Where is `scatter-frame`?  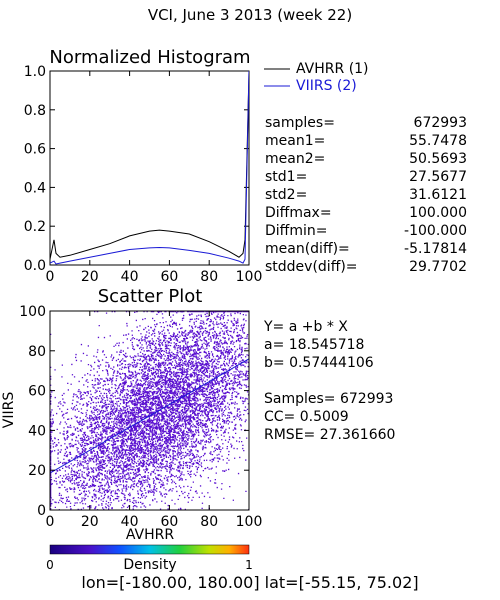
scatter-frame is located at coordinates (149, 410).